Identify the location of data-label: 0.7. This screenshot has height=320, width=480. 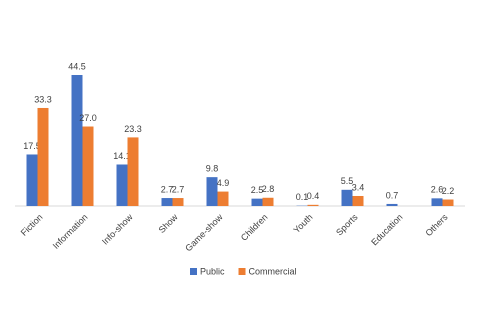
(392, 195).